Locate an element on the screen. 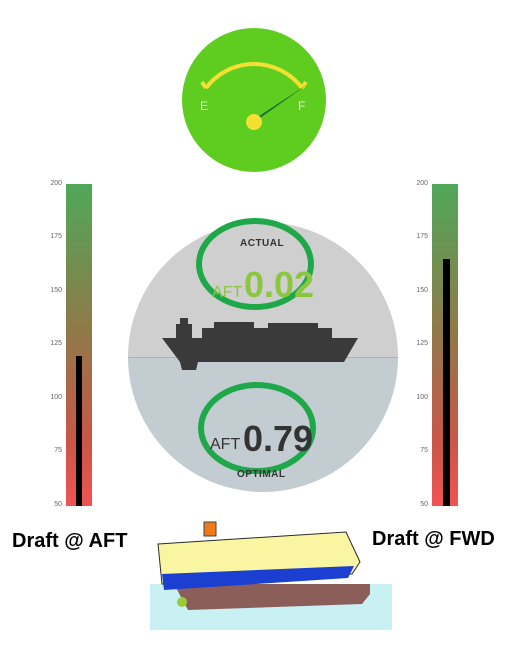 This screenshot has height=647, width=526. draft-fwd-level-fill is located at coordinates (446, 382).